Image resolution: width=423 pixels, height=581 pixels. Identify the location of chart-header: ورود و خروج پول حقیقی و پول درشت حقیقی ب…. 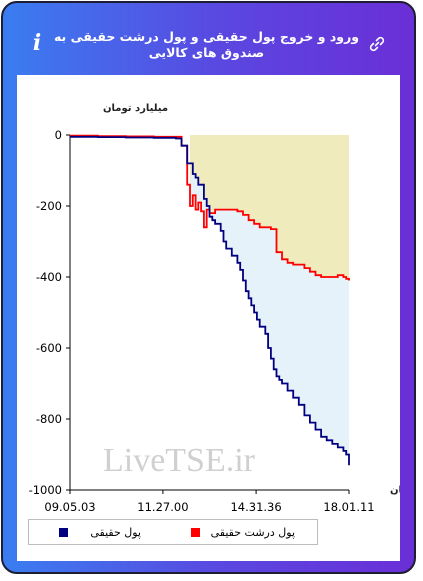
(208, 44).